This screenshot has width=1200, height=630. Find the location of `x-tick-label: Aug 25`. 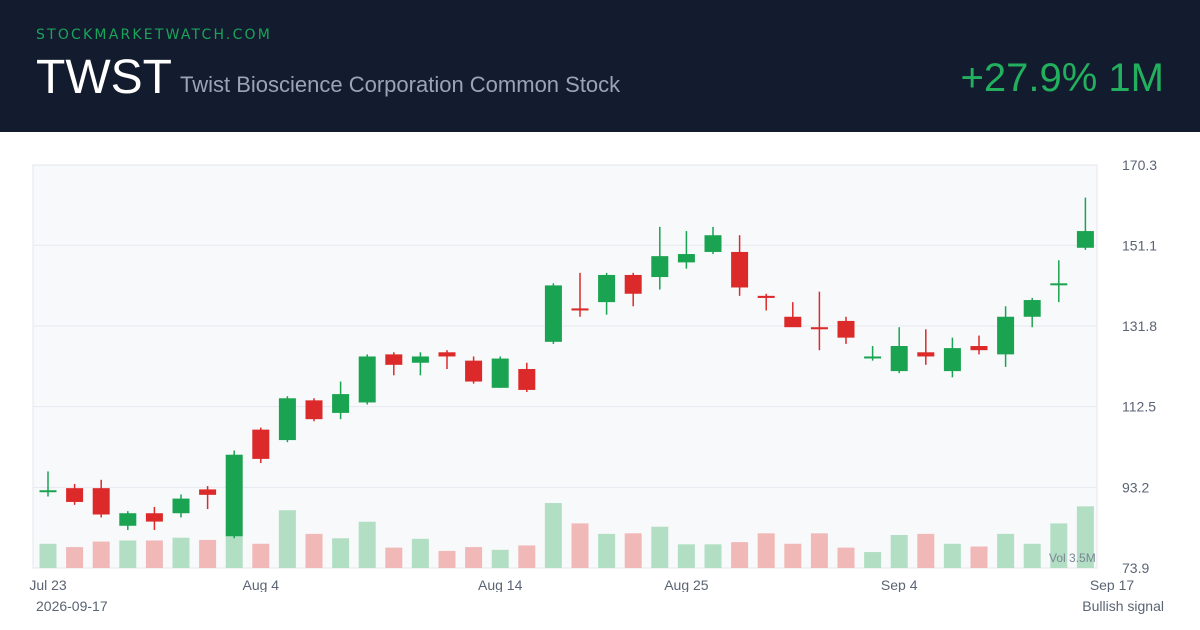

x-tick-label: Aug 25 is located at coordinates (686, 584).